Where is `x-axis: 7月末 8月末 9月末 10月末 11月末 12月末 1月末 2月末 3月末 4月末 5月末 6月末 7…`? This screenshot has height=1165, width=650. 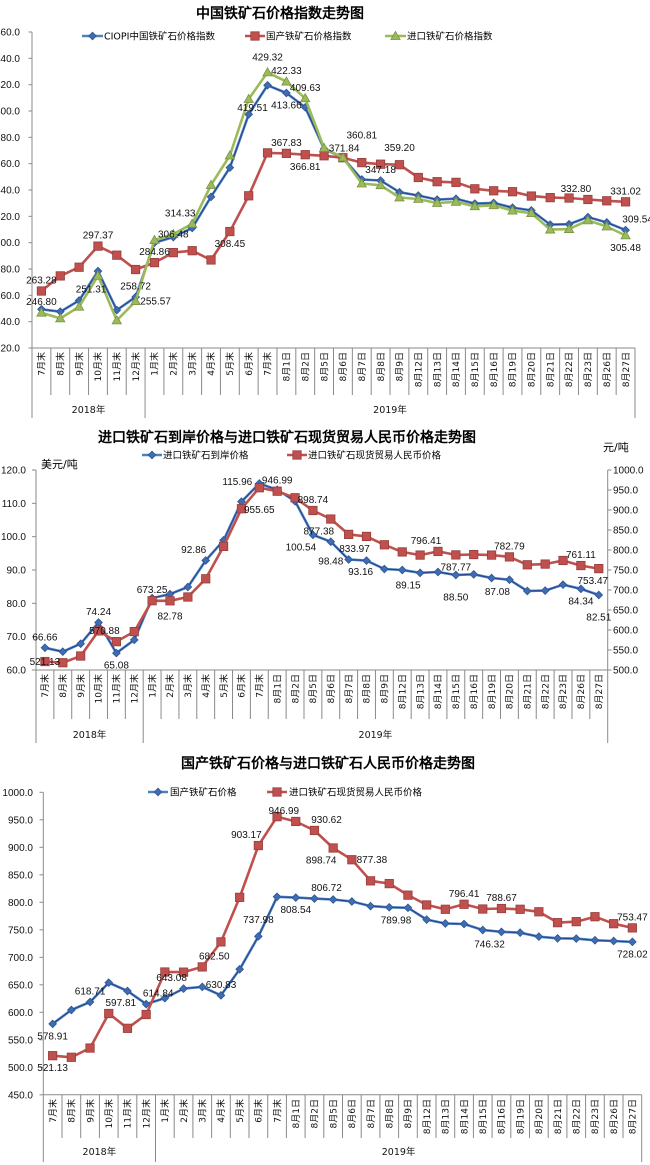
x-axis: 7月末 8月末 9月末 10月末 11月末 12月末 1月末 2月末 3月末 4月末 5月末 6月末 7… is located at coordinates (342, 1128).